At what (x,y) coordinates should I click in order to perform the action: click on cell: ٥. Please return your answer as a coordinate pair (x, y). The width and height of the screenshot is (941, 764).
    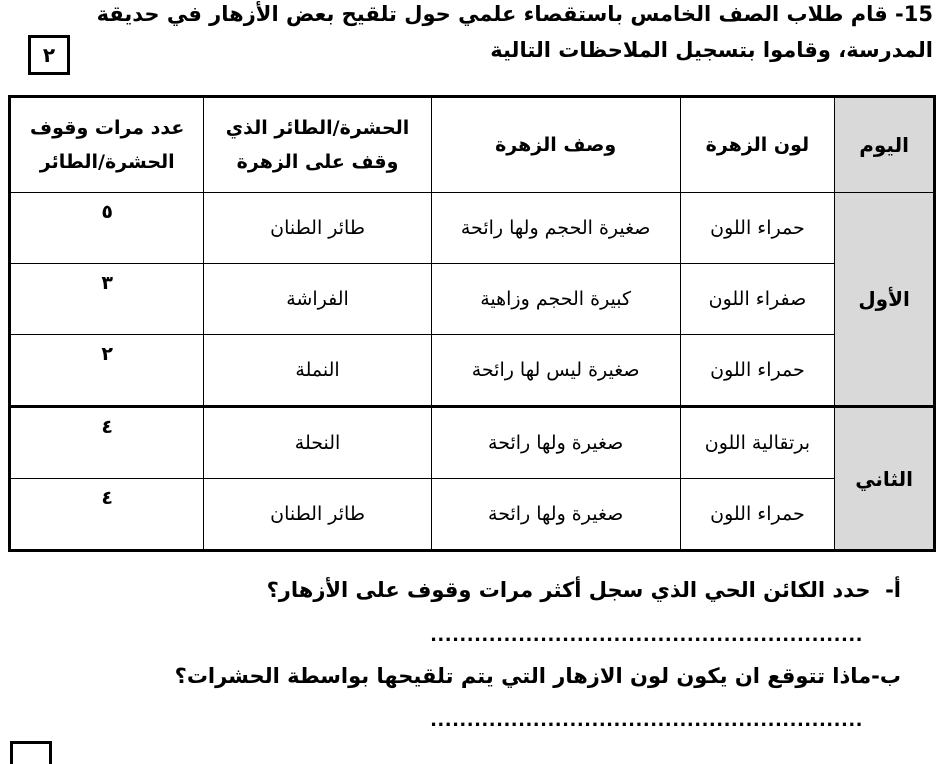
    Looking at the image, I should click on (106, 228).